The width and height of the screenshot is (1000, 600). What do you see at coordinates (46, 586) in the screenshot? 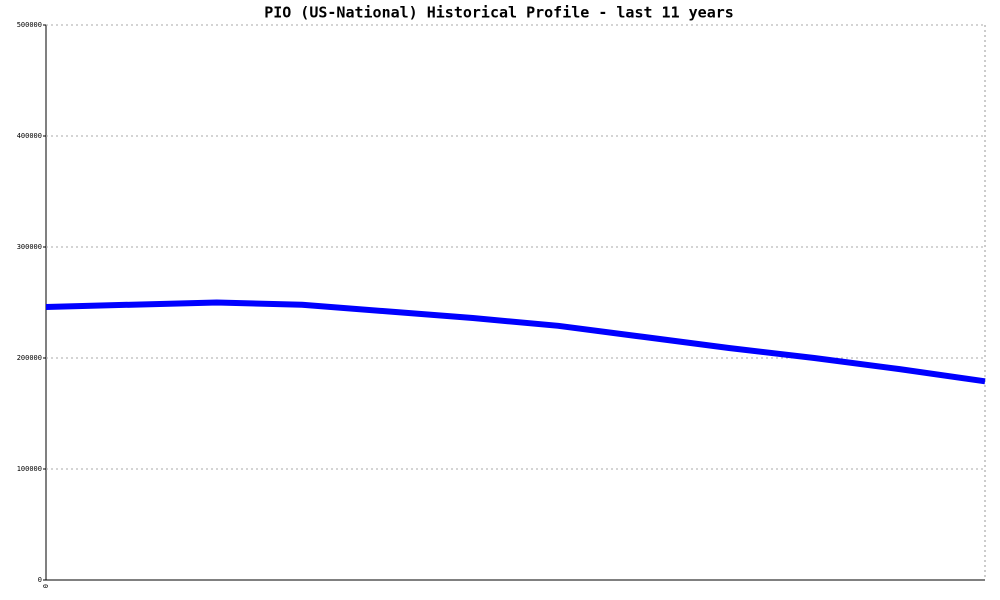
I see `x-tick-label: 0` at bounding box center [46, 586].